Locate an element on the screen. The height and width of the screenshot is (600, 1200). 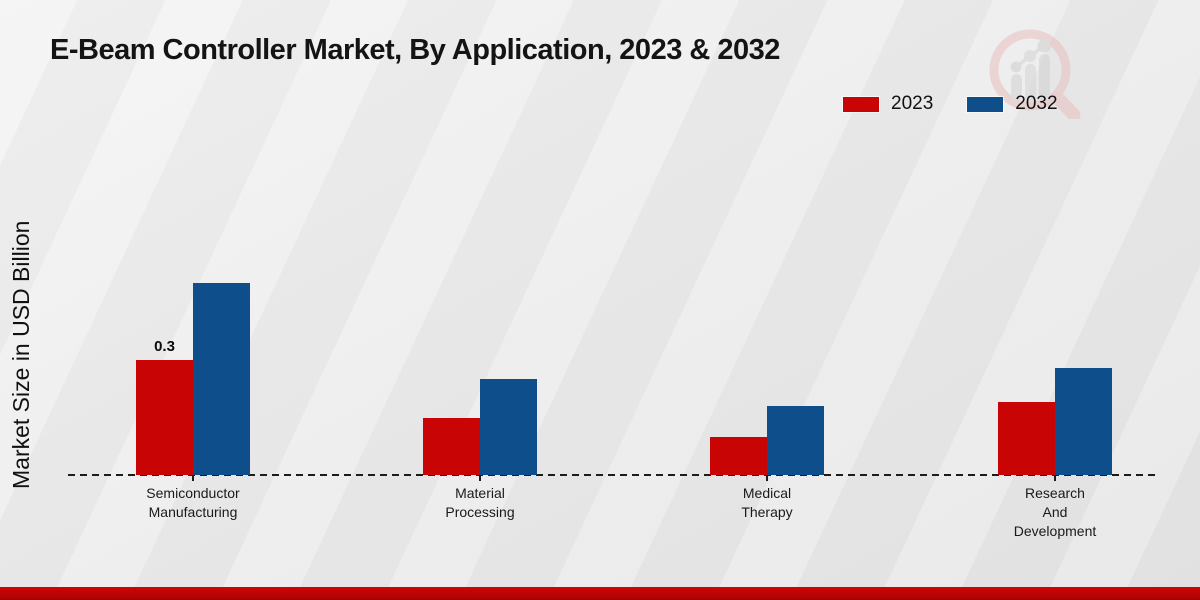
bar-2032-medical-therapy is located at coordinates (795, 440).